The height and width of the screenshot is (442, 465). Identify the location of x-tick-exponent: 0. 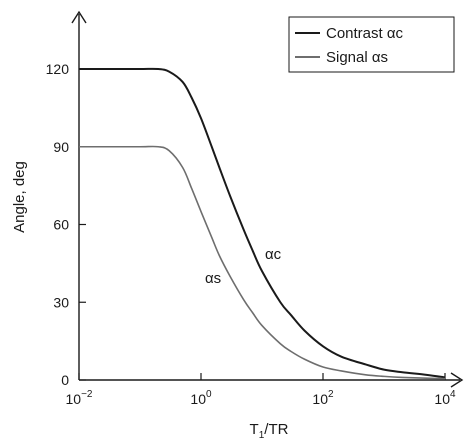
(209, 394).